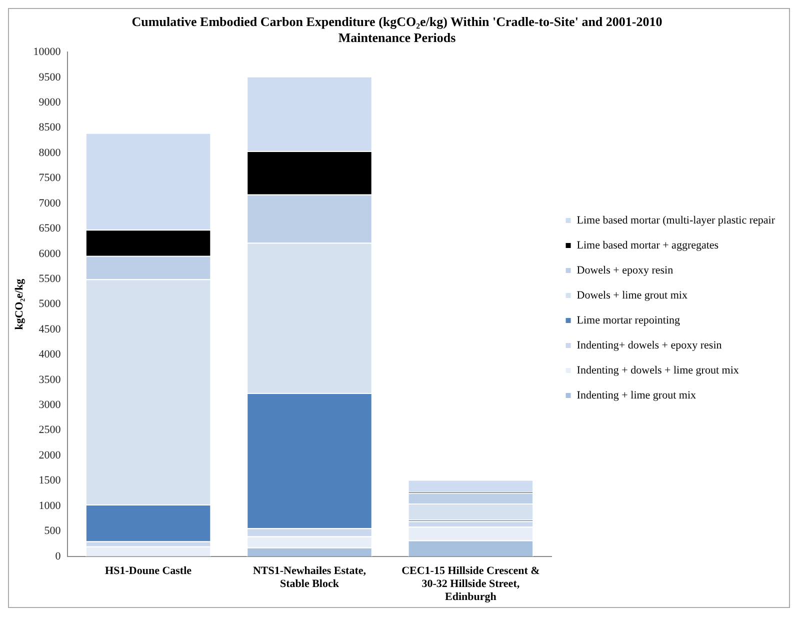 This screenshot has width=798, height=620. What do you see at coordinates (50, 506) in the screenshot?
I see `y-tick-label: 1000` at bounding box center [50, 506].